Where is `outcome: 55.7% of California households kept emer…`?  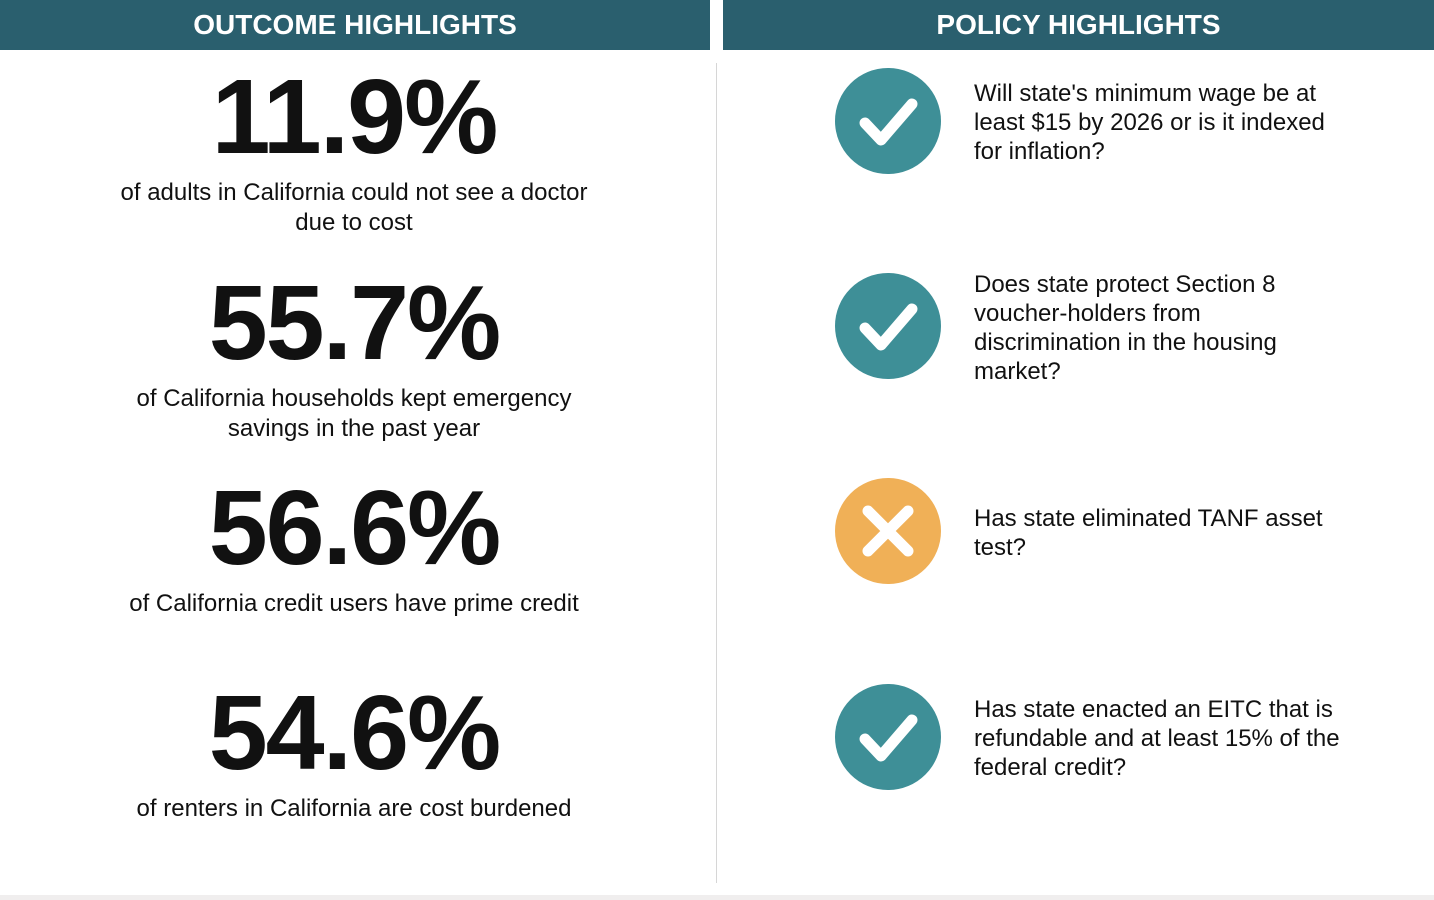
outcome: 55.7% of California households kept emer… is located at coordinates (354, 357).